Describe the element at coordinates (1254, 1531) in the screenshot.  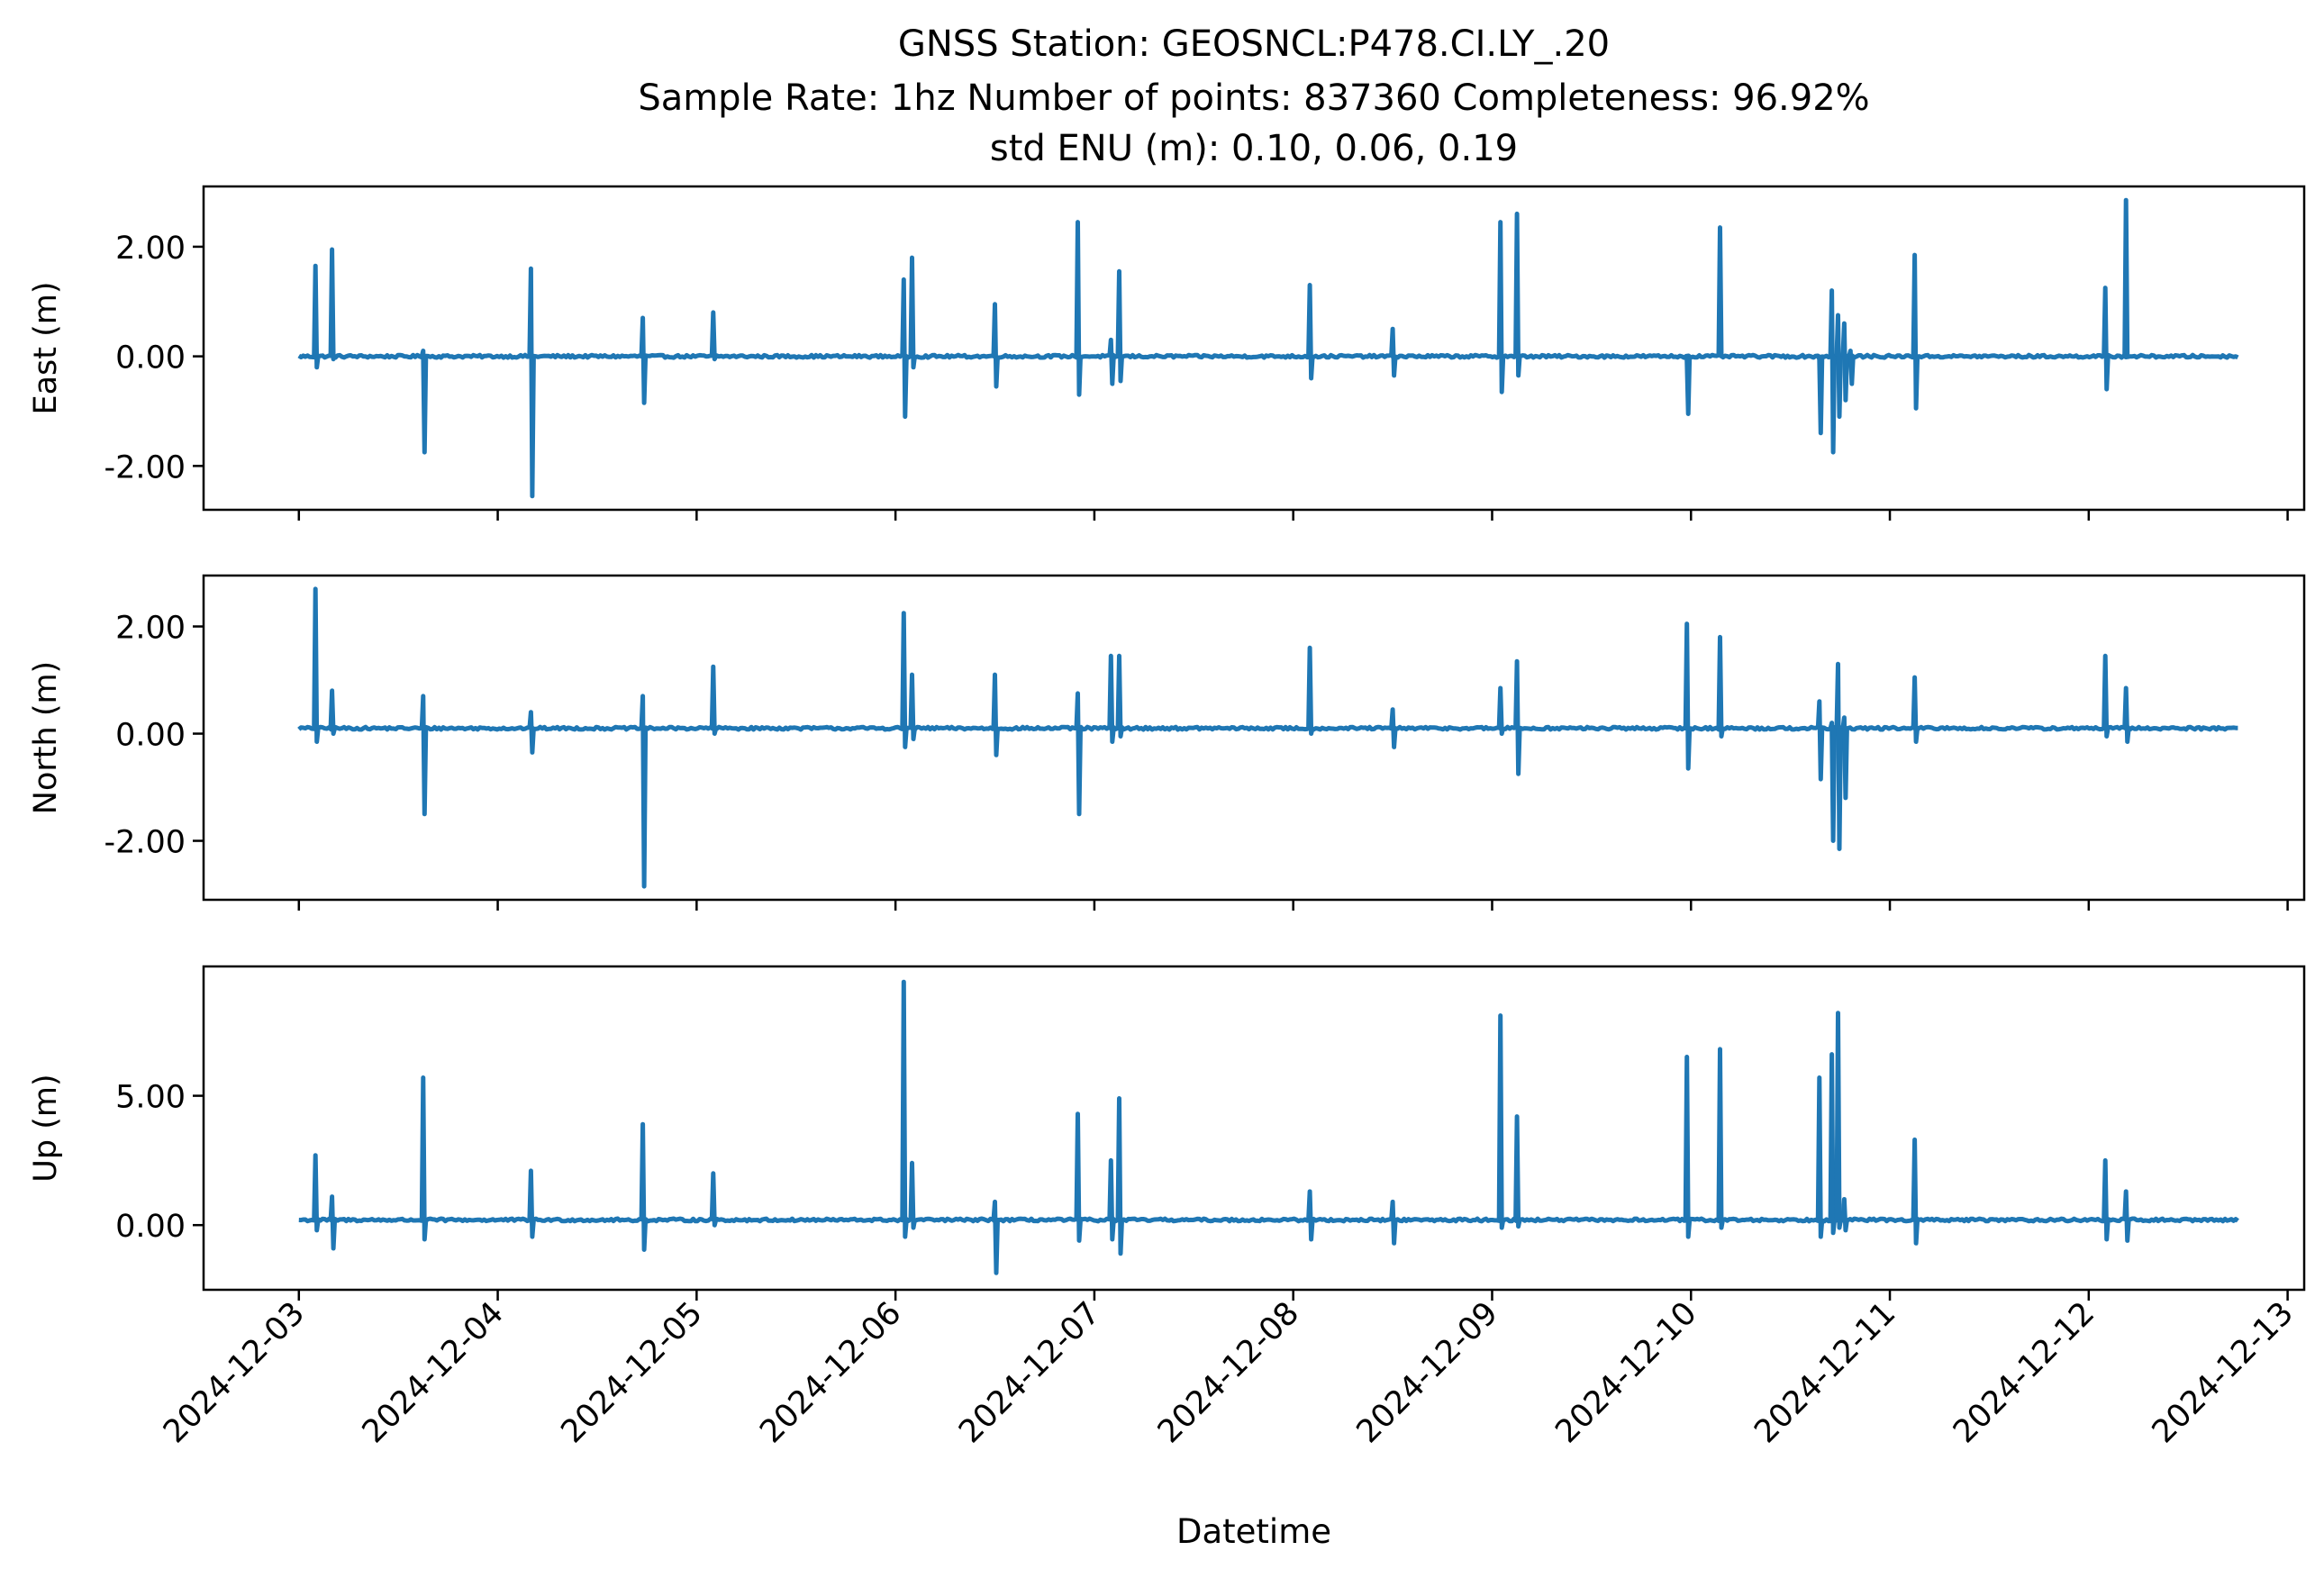
I see `x-axis-label: Datetime` at that location.